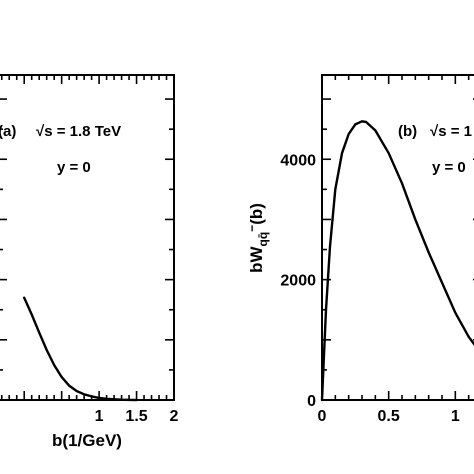  Describe the element at coordinates (87, 440) in the screenshot. I see `panel-a-xlabel: b(1/GeV)` at that location.